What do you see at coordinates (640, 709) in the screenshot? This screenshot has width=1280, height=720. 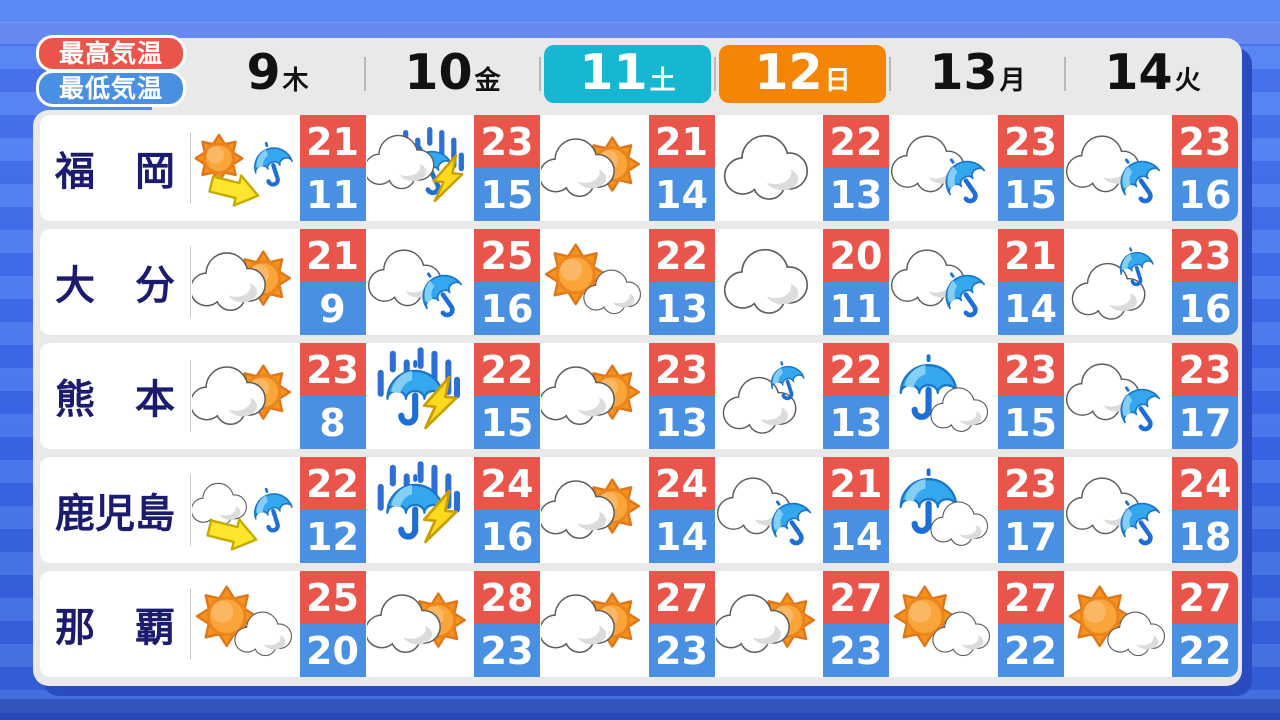 I see `background-bottom-band` at bounding box center [640, 709].